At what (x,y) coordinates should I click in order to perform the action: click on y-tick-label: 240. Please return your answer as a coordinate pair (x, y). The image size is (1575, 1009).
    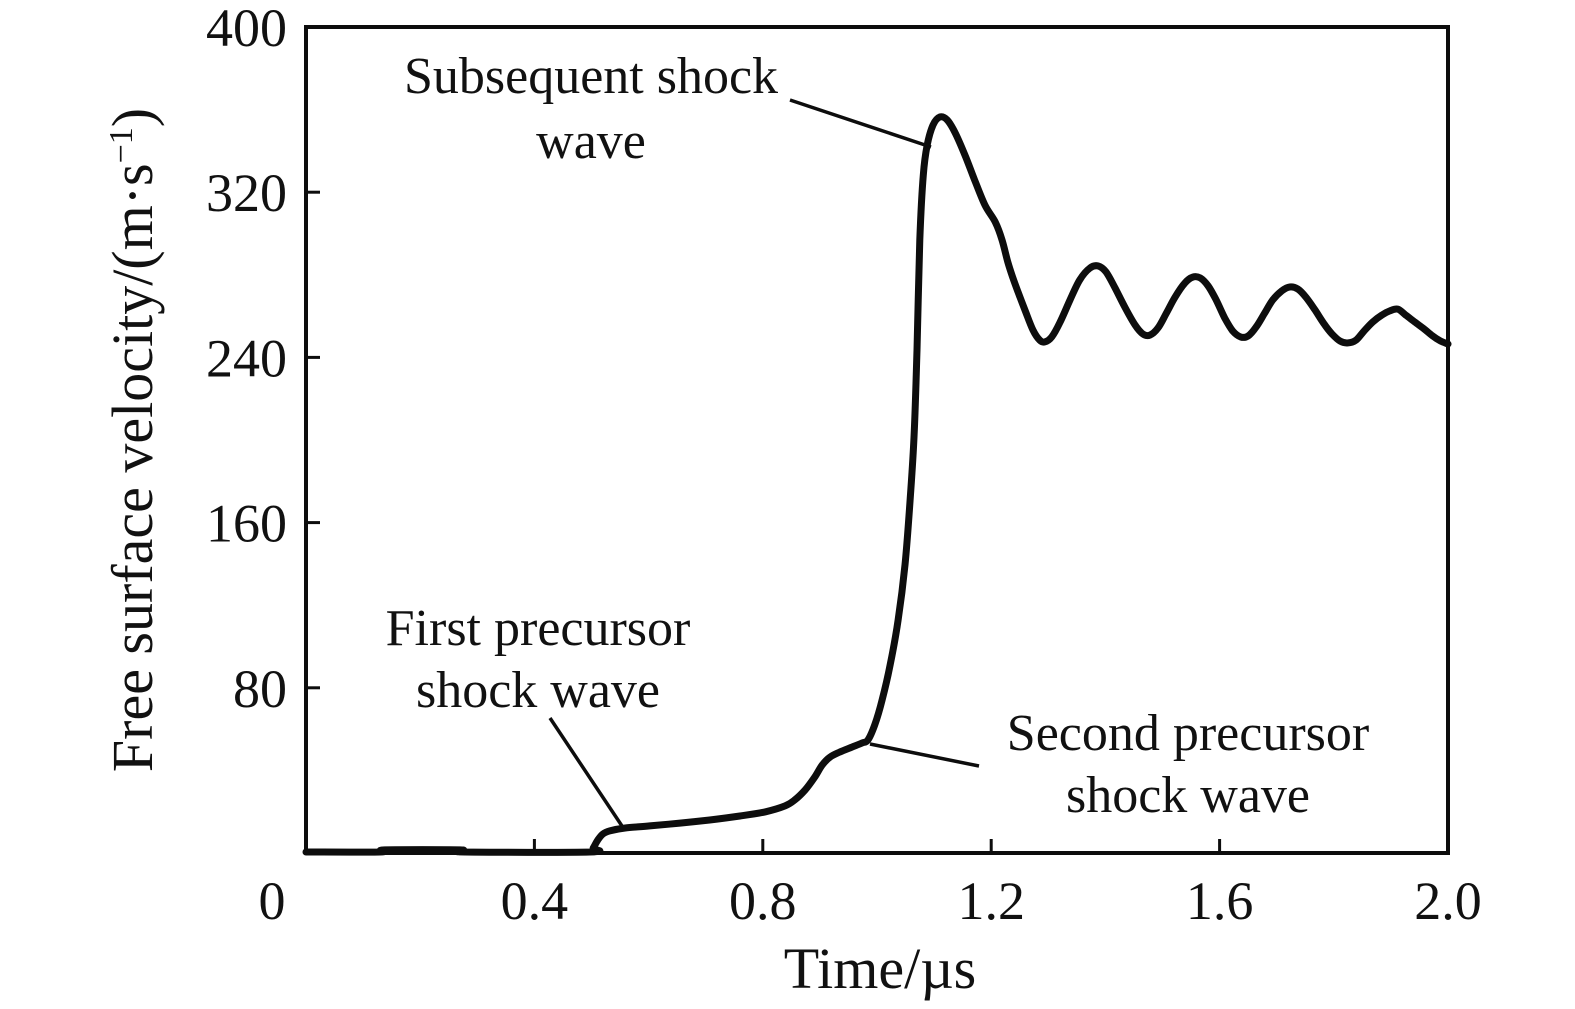
    Looking at the image, I should click on (246, 358).